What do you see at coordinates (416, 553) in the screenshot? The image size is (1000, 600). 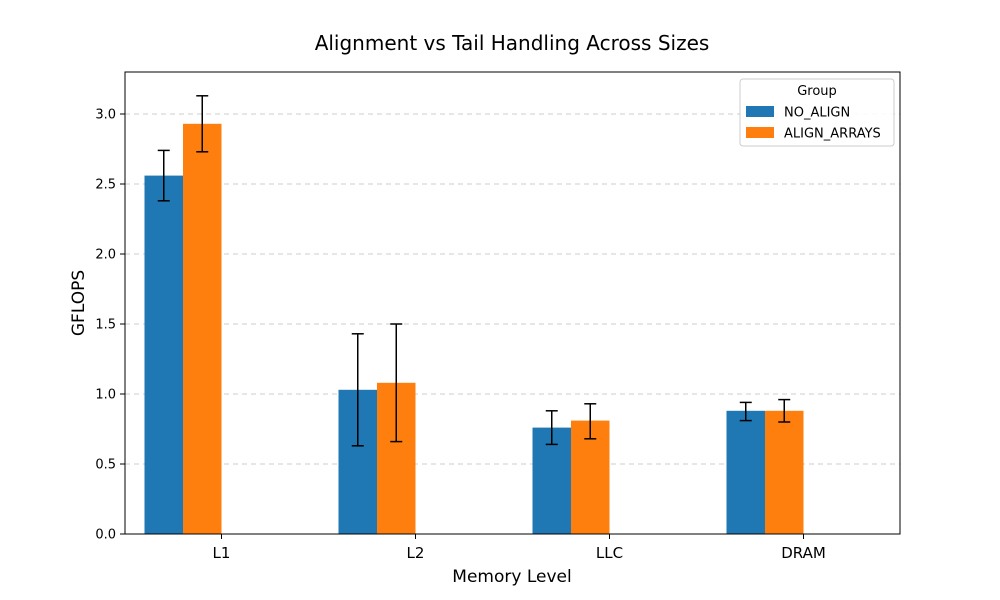 I see `x-tick-label: L2` at bounding box center [416, 553].